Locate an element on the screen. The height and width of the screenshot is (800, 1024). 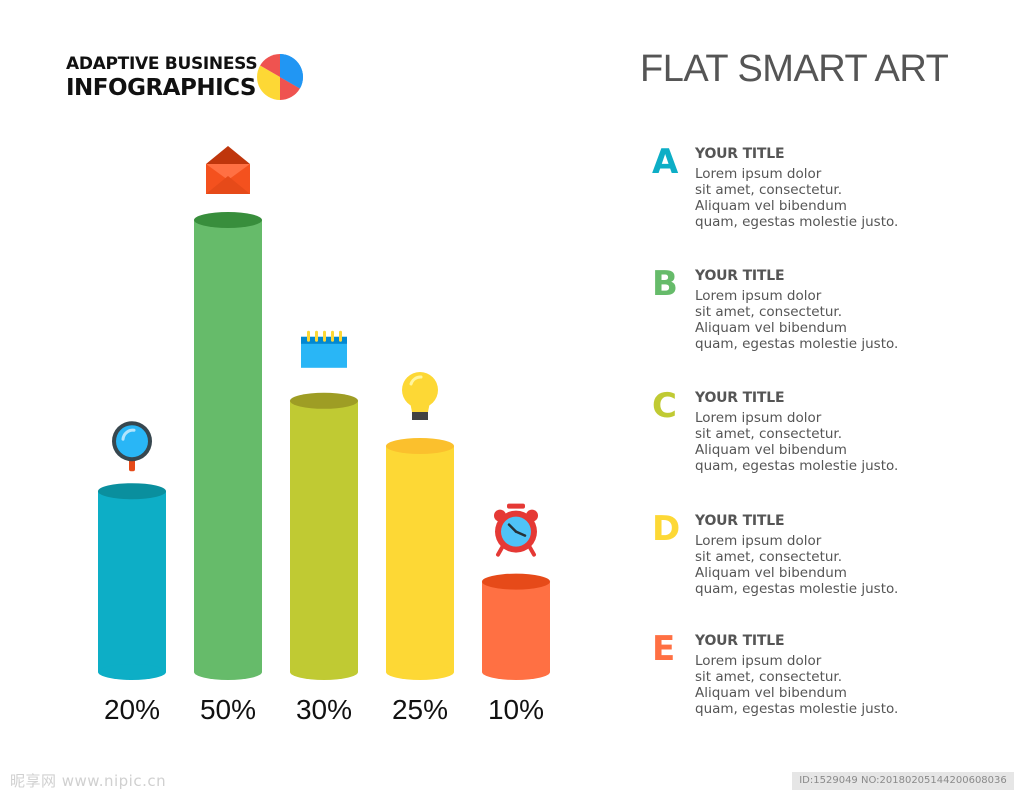
legend-letter: D is located at coordinates (666, 529).